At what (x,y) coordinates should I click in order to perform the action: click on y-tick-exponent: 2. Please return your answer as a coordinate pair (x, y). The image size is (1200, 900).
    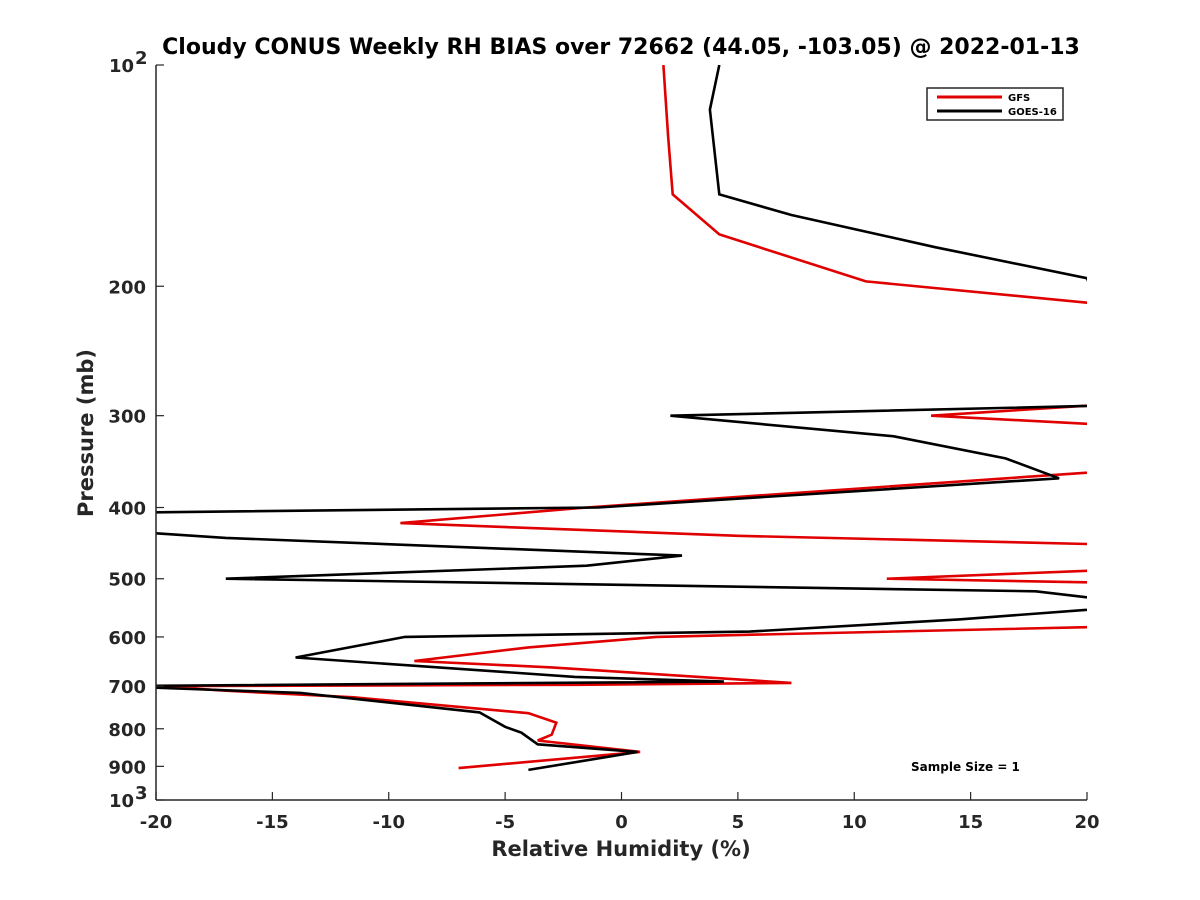
    Looking at the image, I should click on (141, 58).